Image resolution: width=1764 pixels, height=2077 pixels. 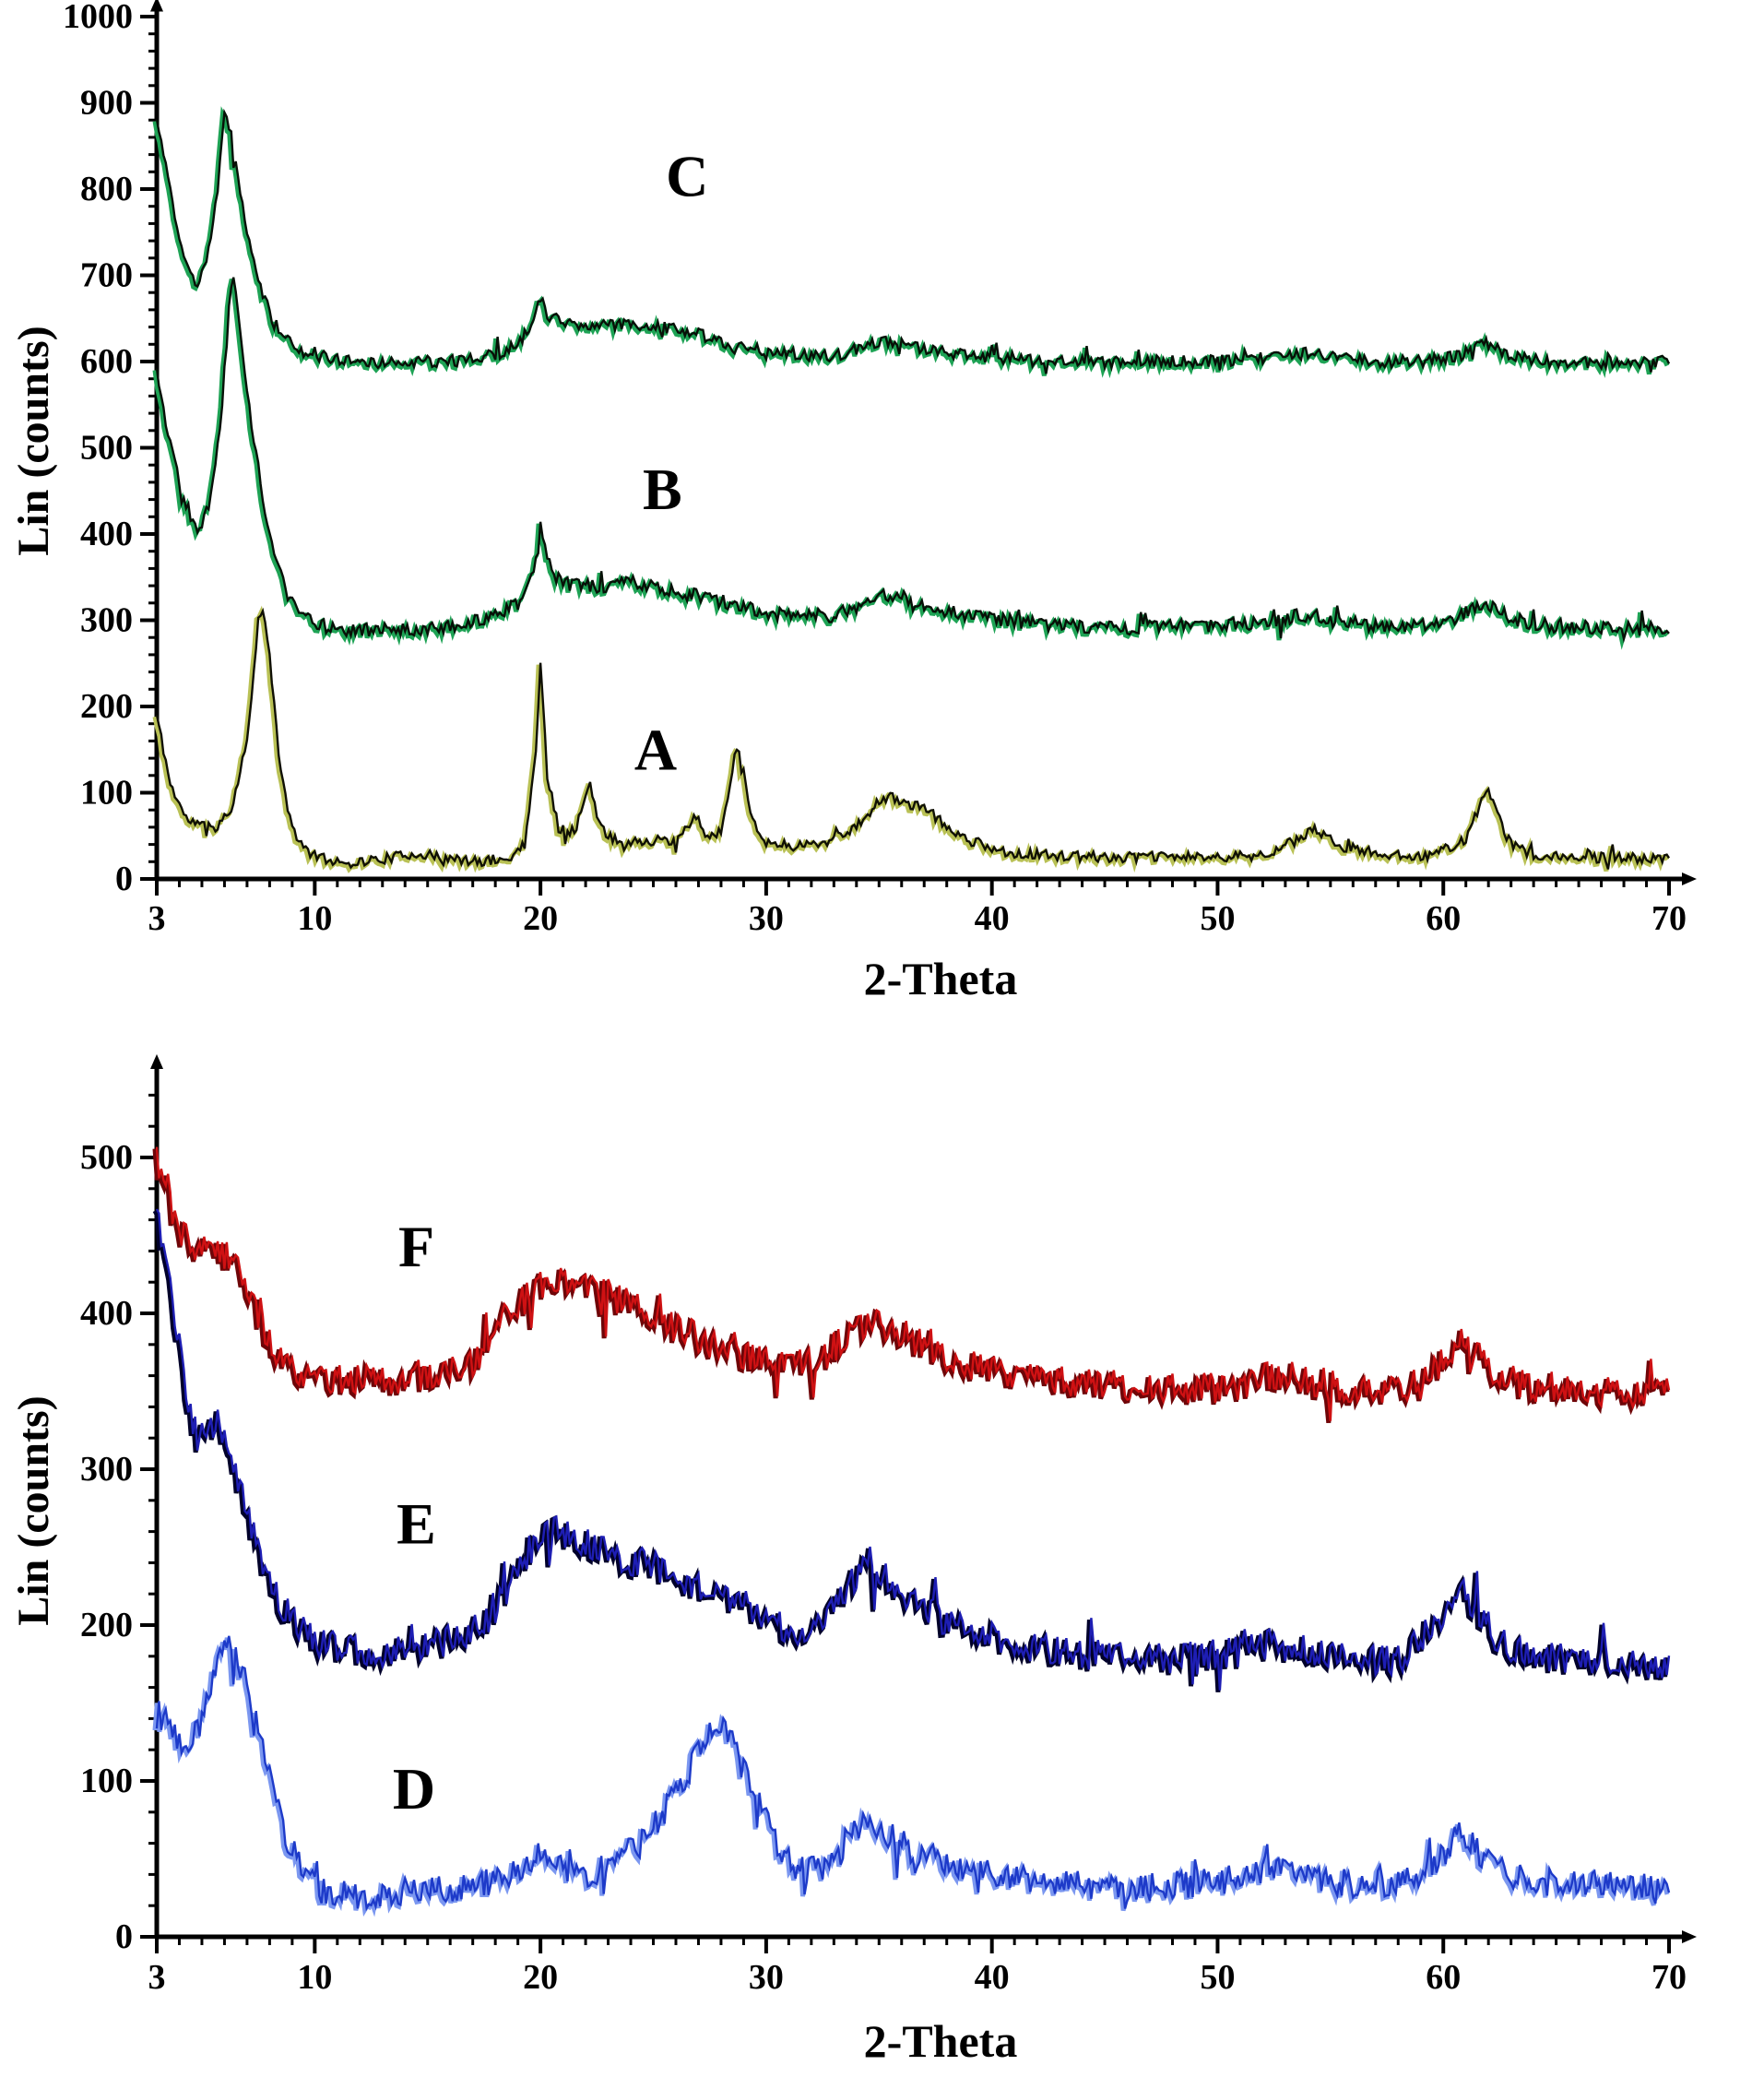 I want to click on y-tick-label-bottom: 0, so click(x=124, y=1936).